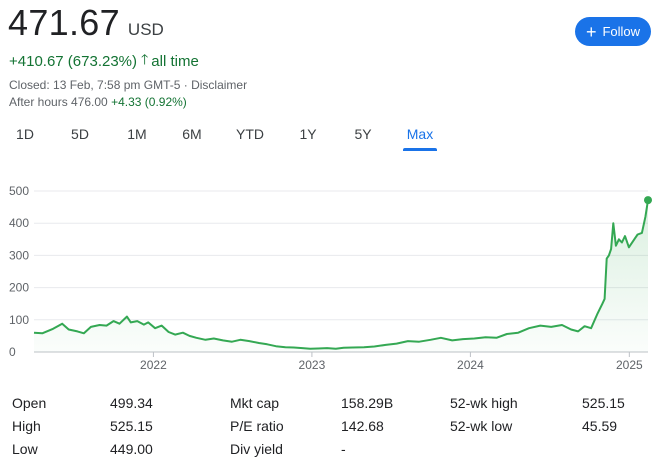 This screenshot has width=660, height=467. Describe the element at coordinates (175, 61) in the screenshot. I see `change-period: all time` at that location.